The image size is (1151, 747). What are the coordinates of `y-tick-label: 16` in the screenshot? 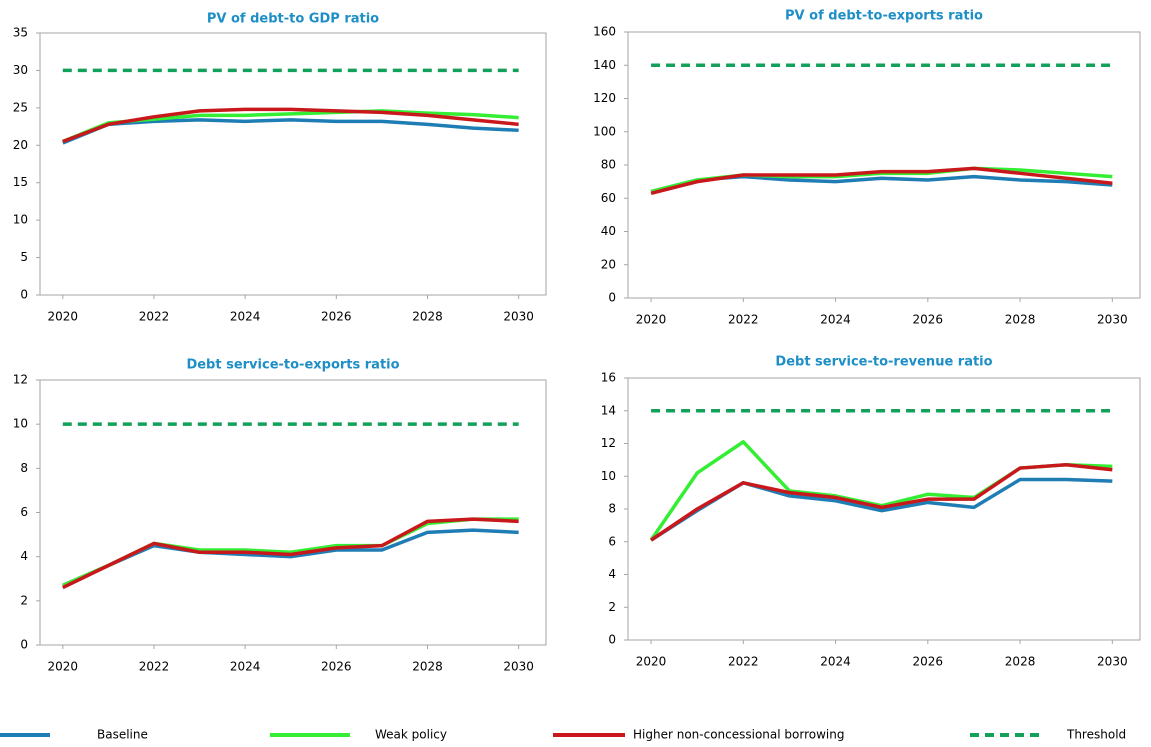 It's located at (608, 378).